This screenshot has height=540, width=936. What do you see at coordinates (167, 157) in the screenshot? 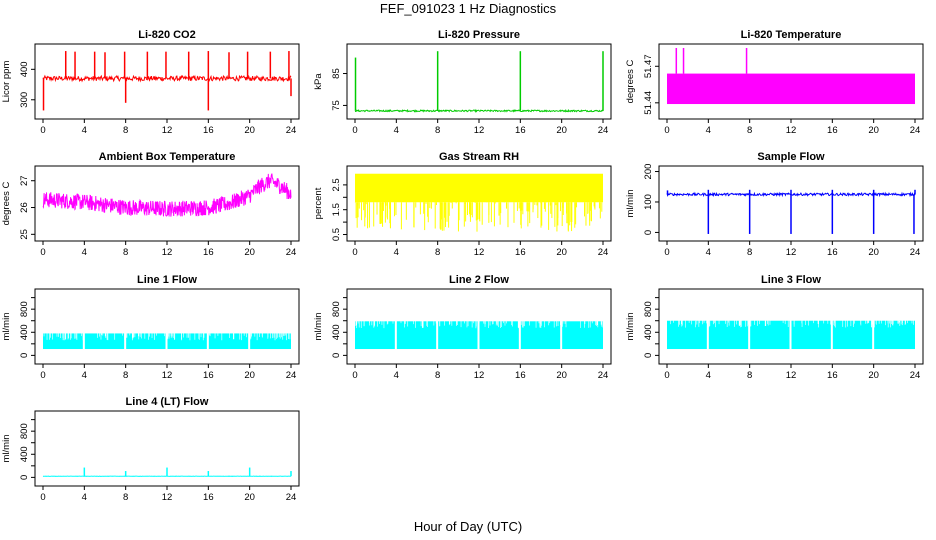
I see `panel-title: Ambient Box Temperature` at bounding box center [167, 157].